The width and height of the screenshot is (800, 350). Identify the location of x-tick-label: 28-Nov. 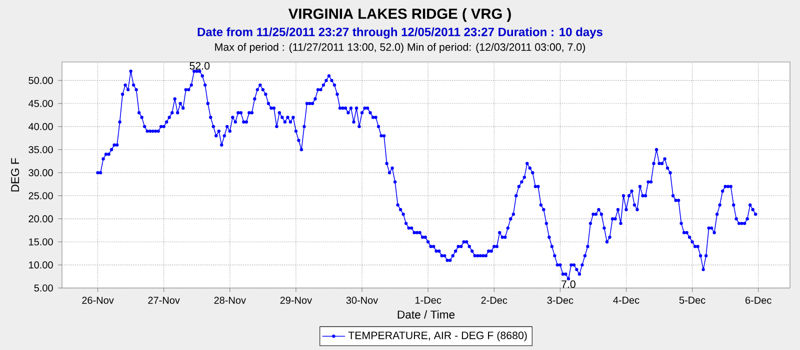
(230, 300).